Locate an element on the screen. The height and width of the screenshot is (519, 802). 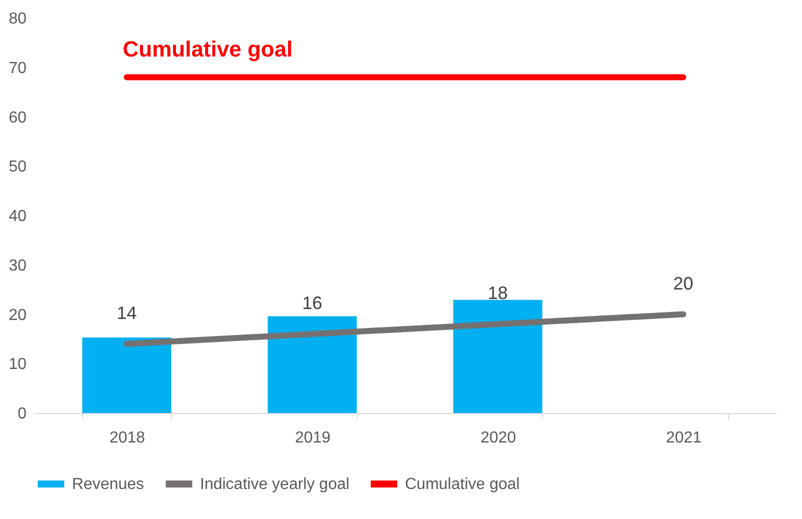
x-tick-label: 2018 is located at coordinates (127, 438).